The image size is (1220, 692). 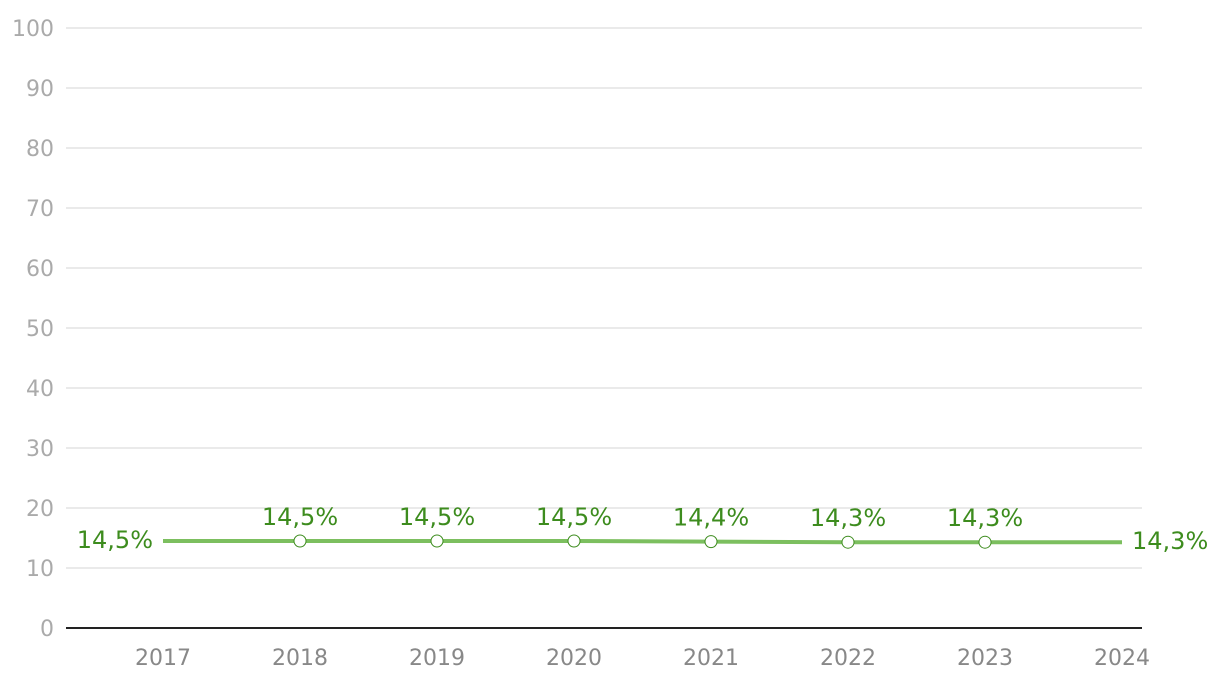 What do you see at coordinates (40, 449) in the screenshot?
I see `y-tick-label: 30` at bounding box center [40, 449].